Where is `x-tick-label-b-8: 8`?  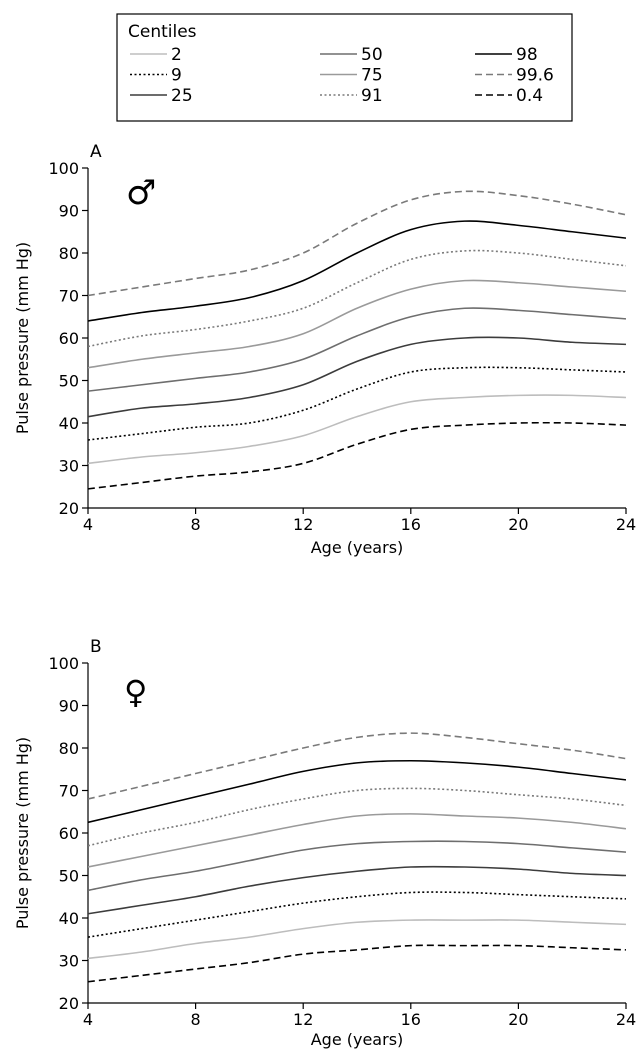 x-tick-label-b-8: 8 is located at coordinates (196, 1019).